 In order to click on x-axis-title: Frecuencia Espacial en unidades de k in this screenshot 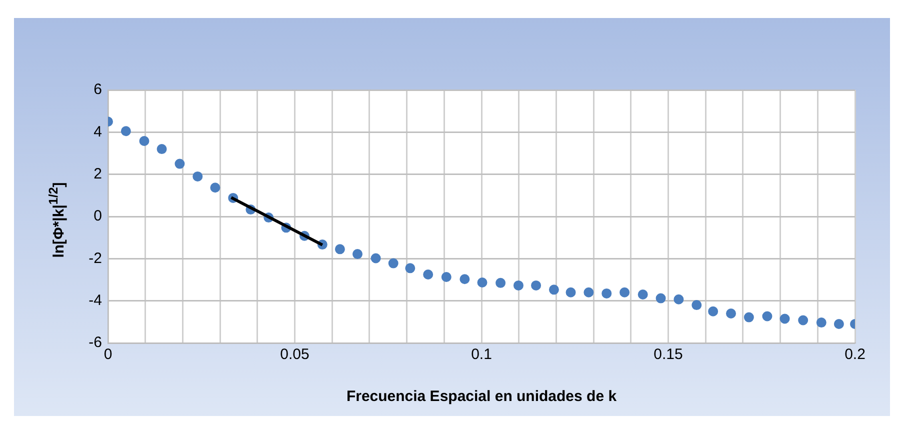, I will do `click(482, 397)`.